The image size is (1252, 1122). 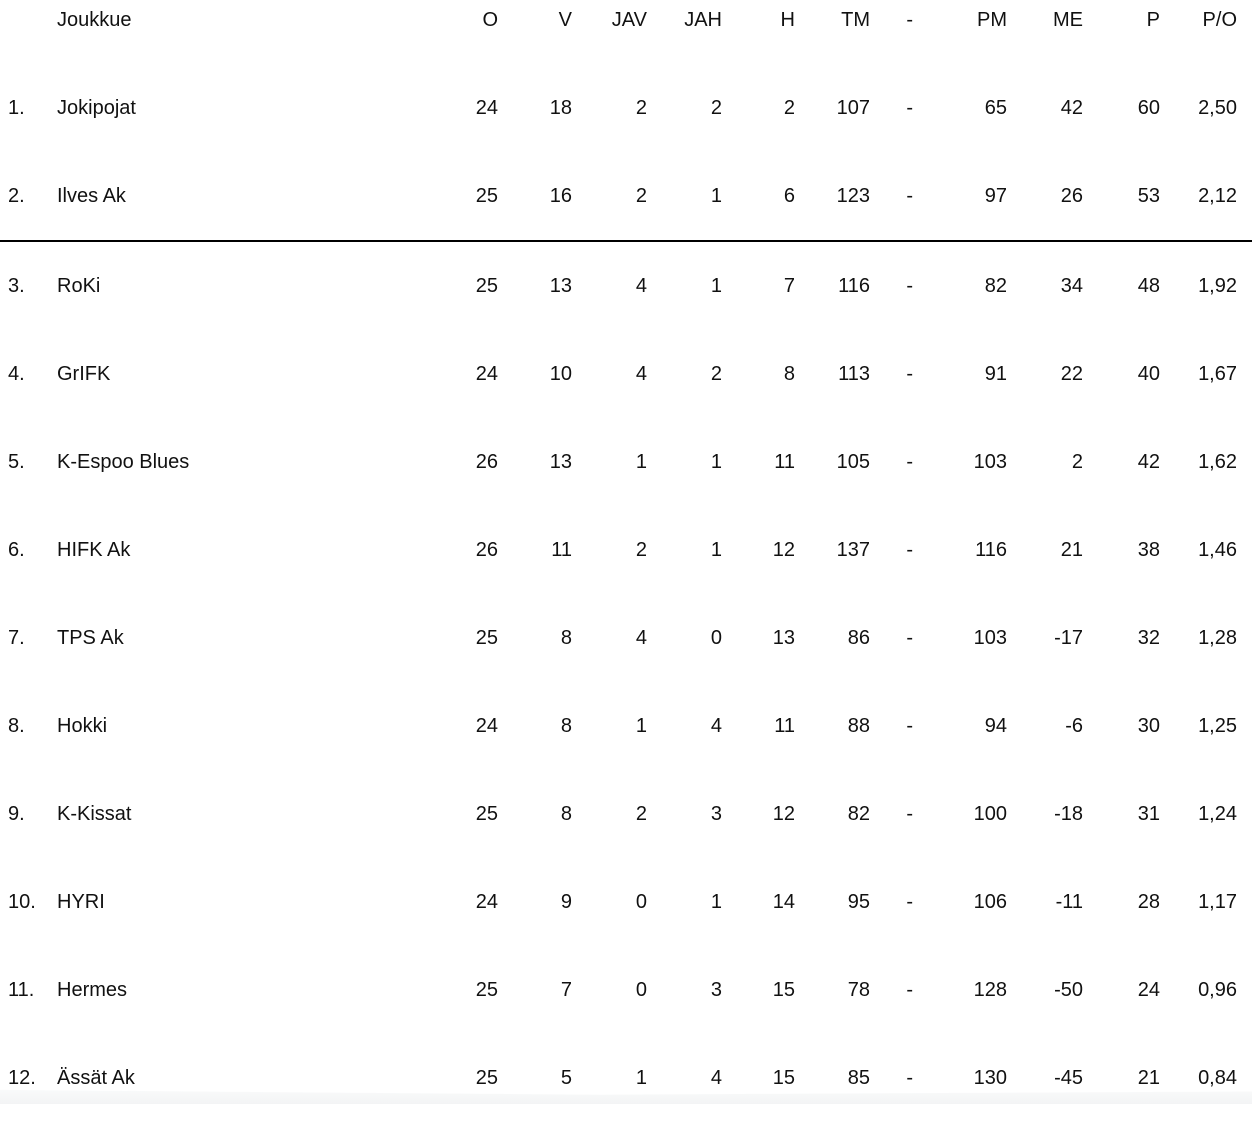 I want to click on value-cell-me: -18, so click(x=1068, y=813).